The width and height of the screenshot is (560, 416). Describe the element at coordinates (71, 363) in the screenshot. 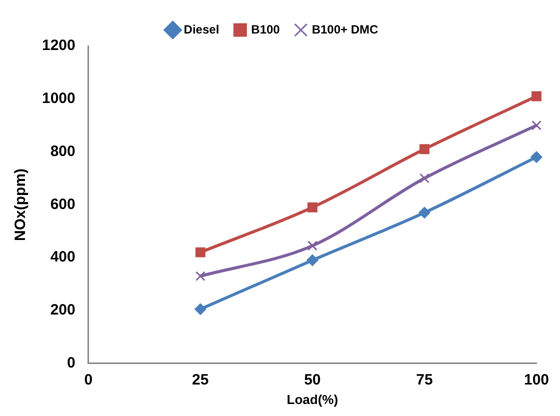

I see `y-tick-label: 0` at that location.